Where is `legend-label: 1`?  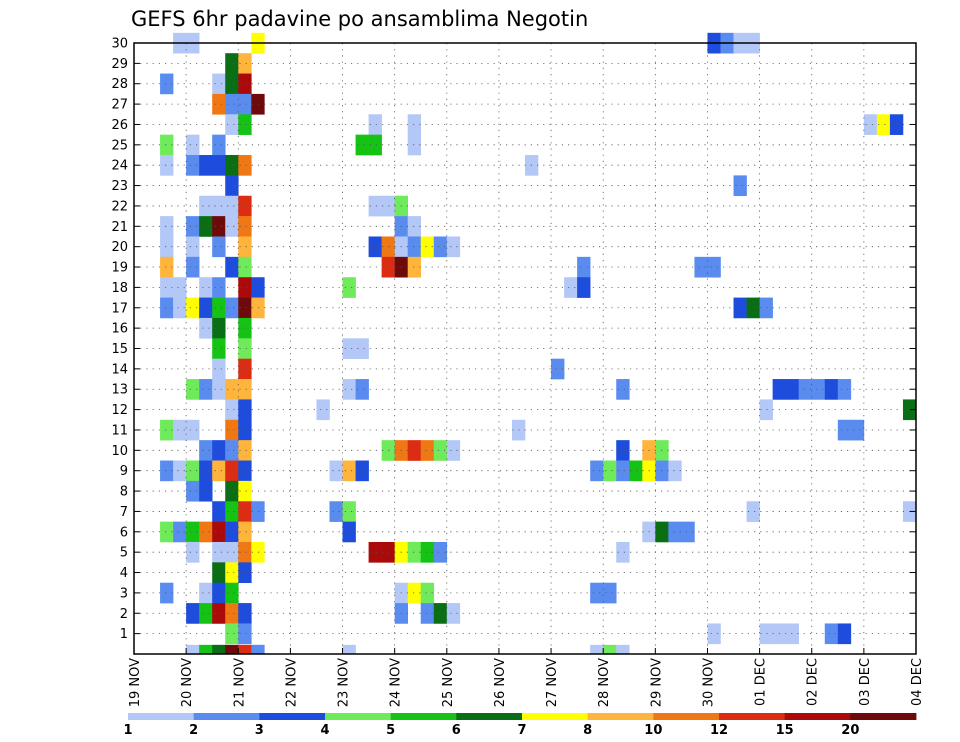 legend-label: 1 is located at coordinates (127, 730).